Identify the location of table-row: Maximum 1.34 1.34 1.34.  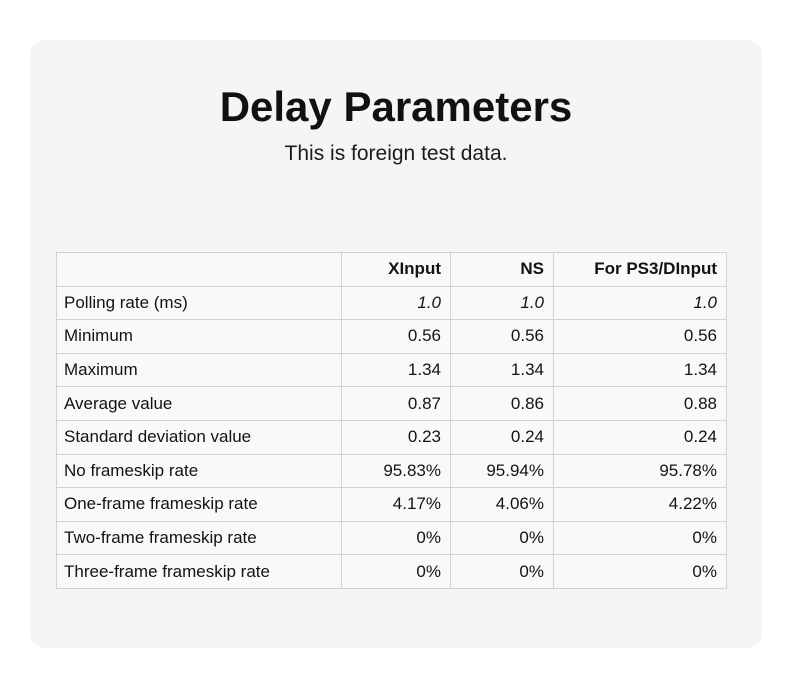
(391, 370).